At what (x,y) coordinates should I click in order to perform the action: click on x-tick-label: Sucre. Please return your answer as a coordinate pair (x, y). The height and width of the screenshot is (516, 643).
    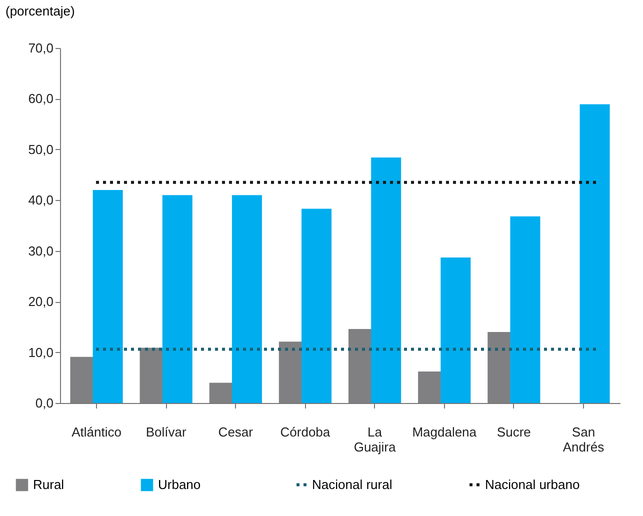
    Looking at the image, I should click on (513, 432).